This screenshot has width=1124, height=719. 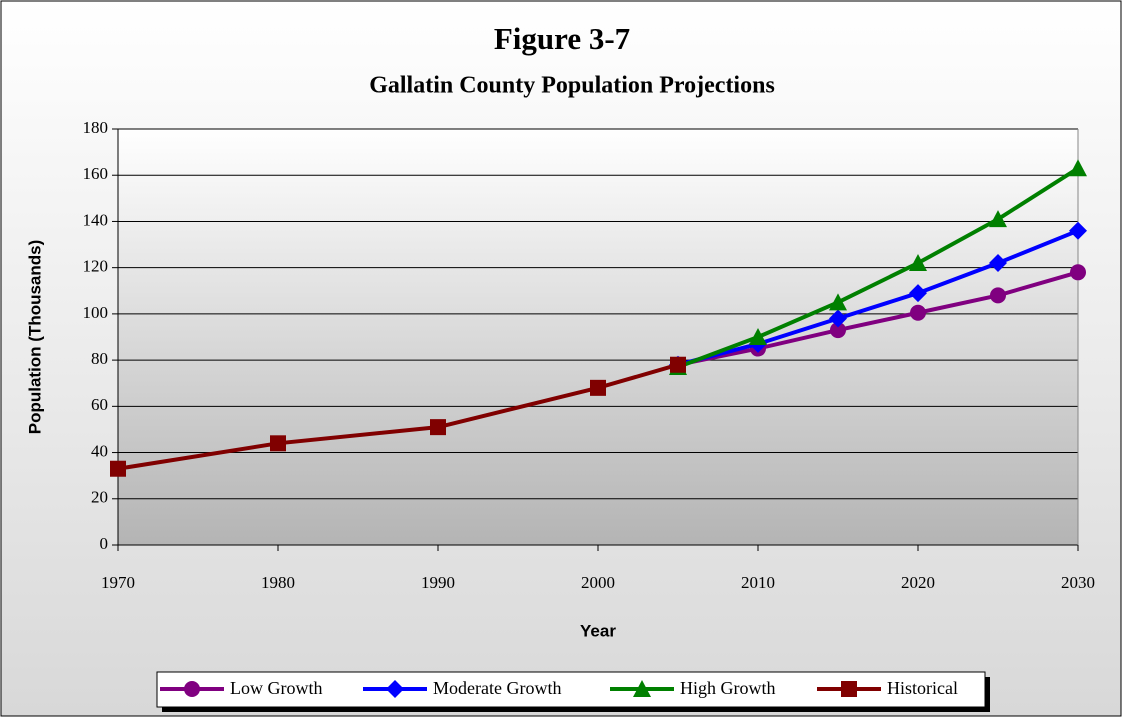 What do you see at coordinates (918, 582) in the screenshot?
I see `x-tick-label: 2020` at bounding box center [918, 582].